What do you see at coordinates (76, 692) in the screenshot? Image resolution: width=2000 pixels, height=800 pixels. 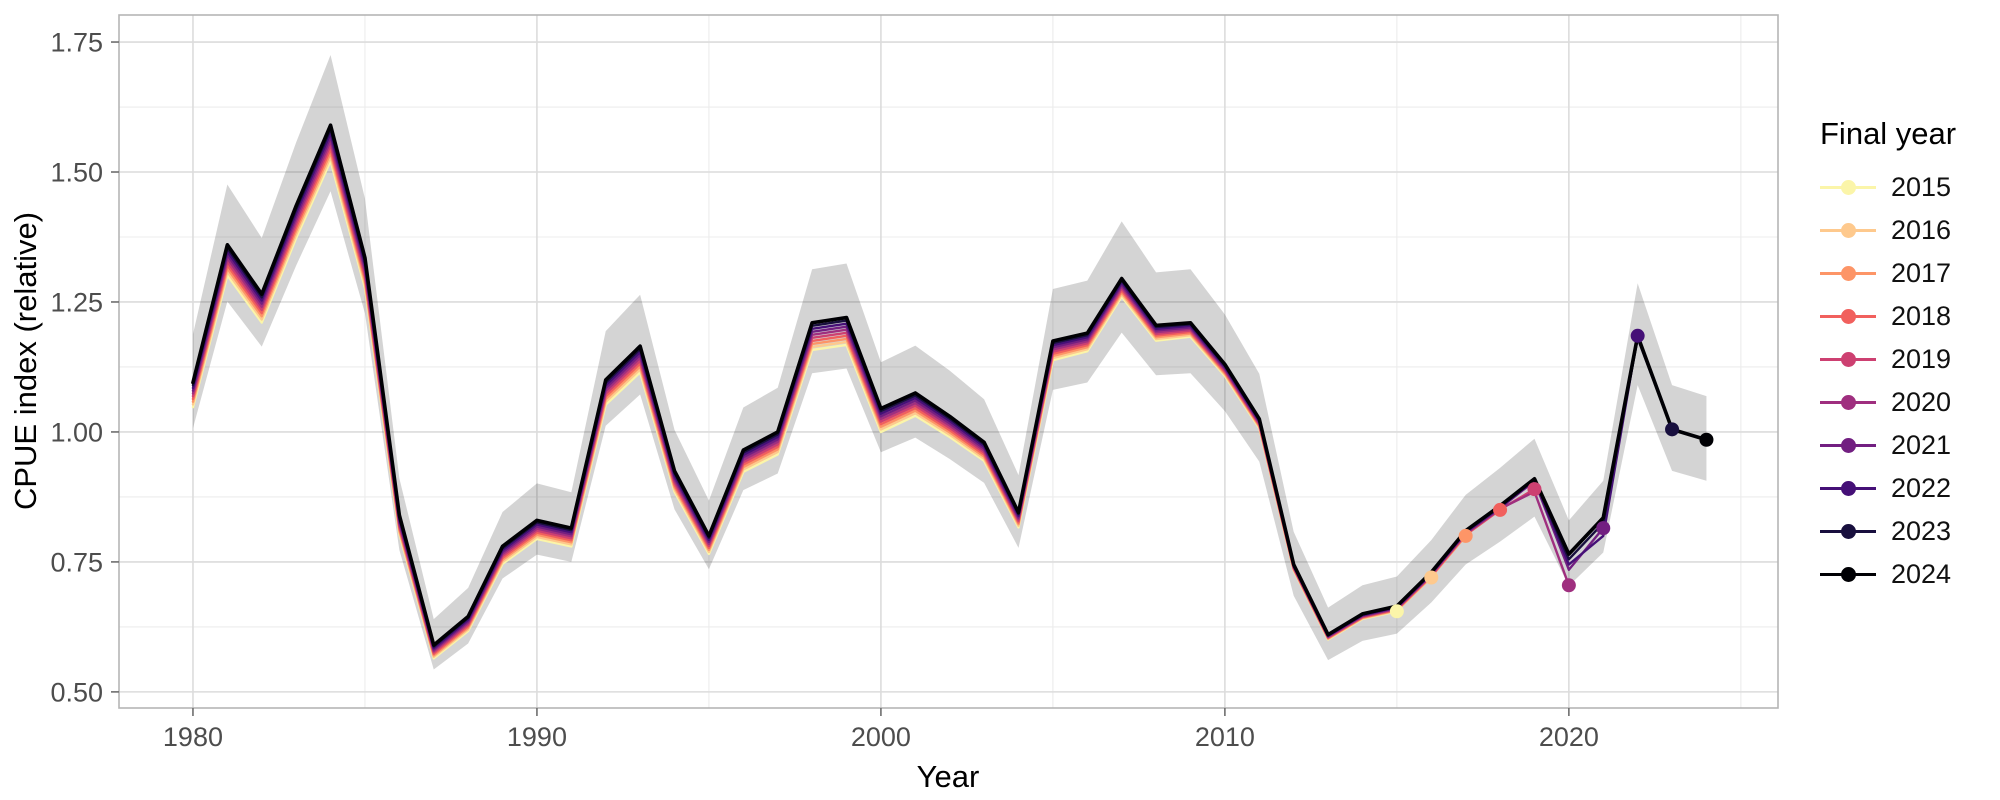 I see `y-tick-label: 0.50` at bounding box center [76, 692].